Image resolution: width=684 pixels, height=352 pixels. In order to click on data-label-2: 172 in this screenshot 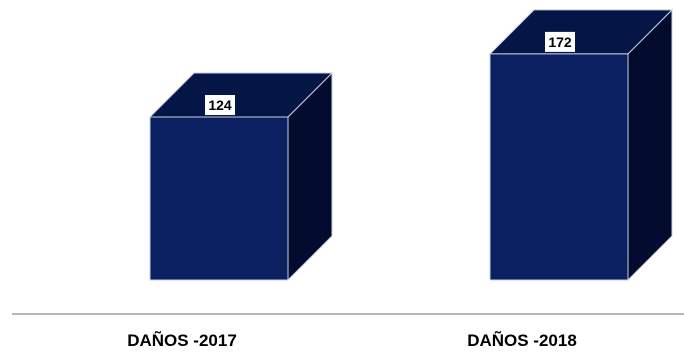, I will do `click(560, 41)`.